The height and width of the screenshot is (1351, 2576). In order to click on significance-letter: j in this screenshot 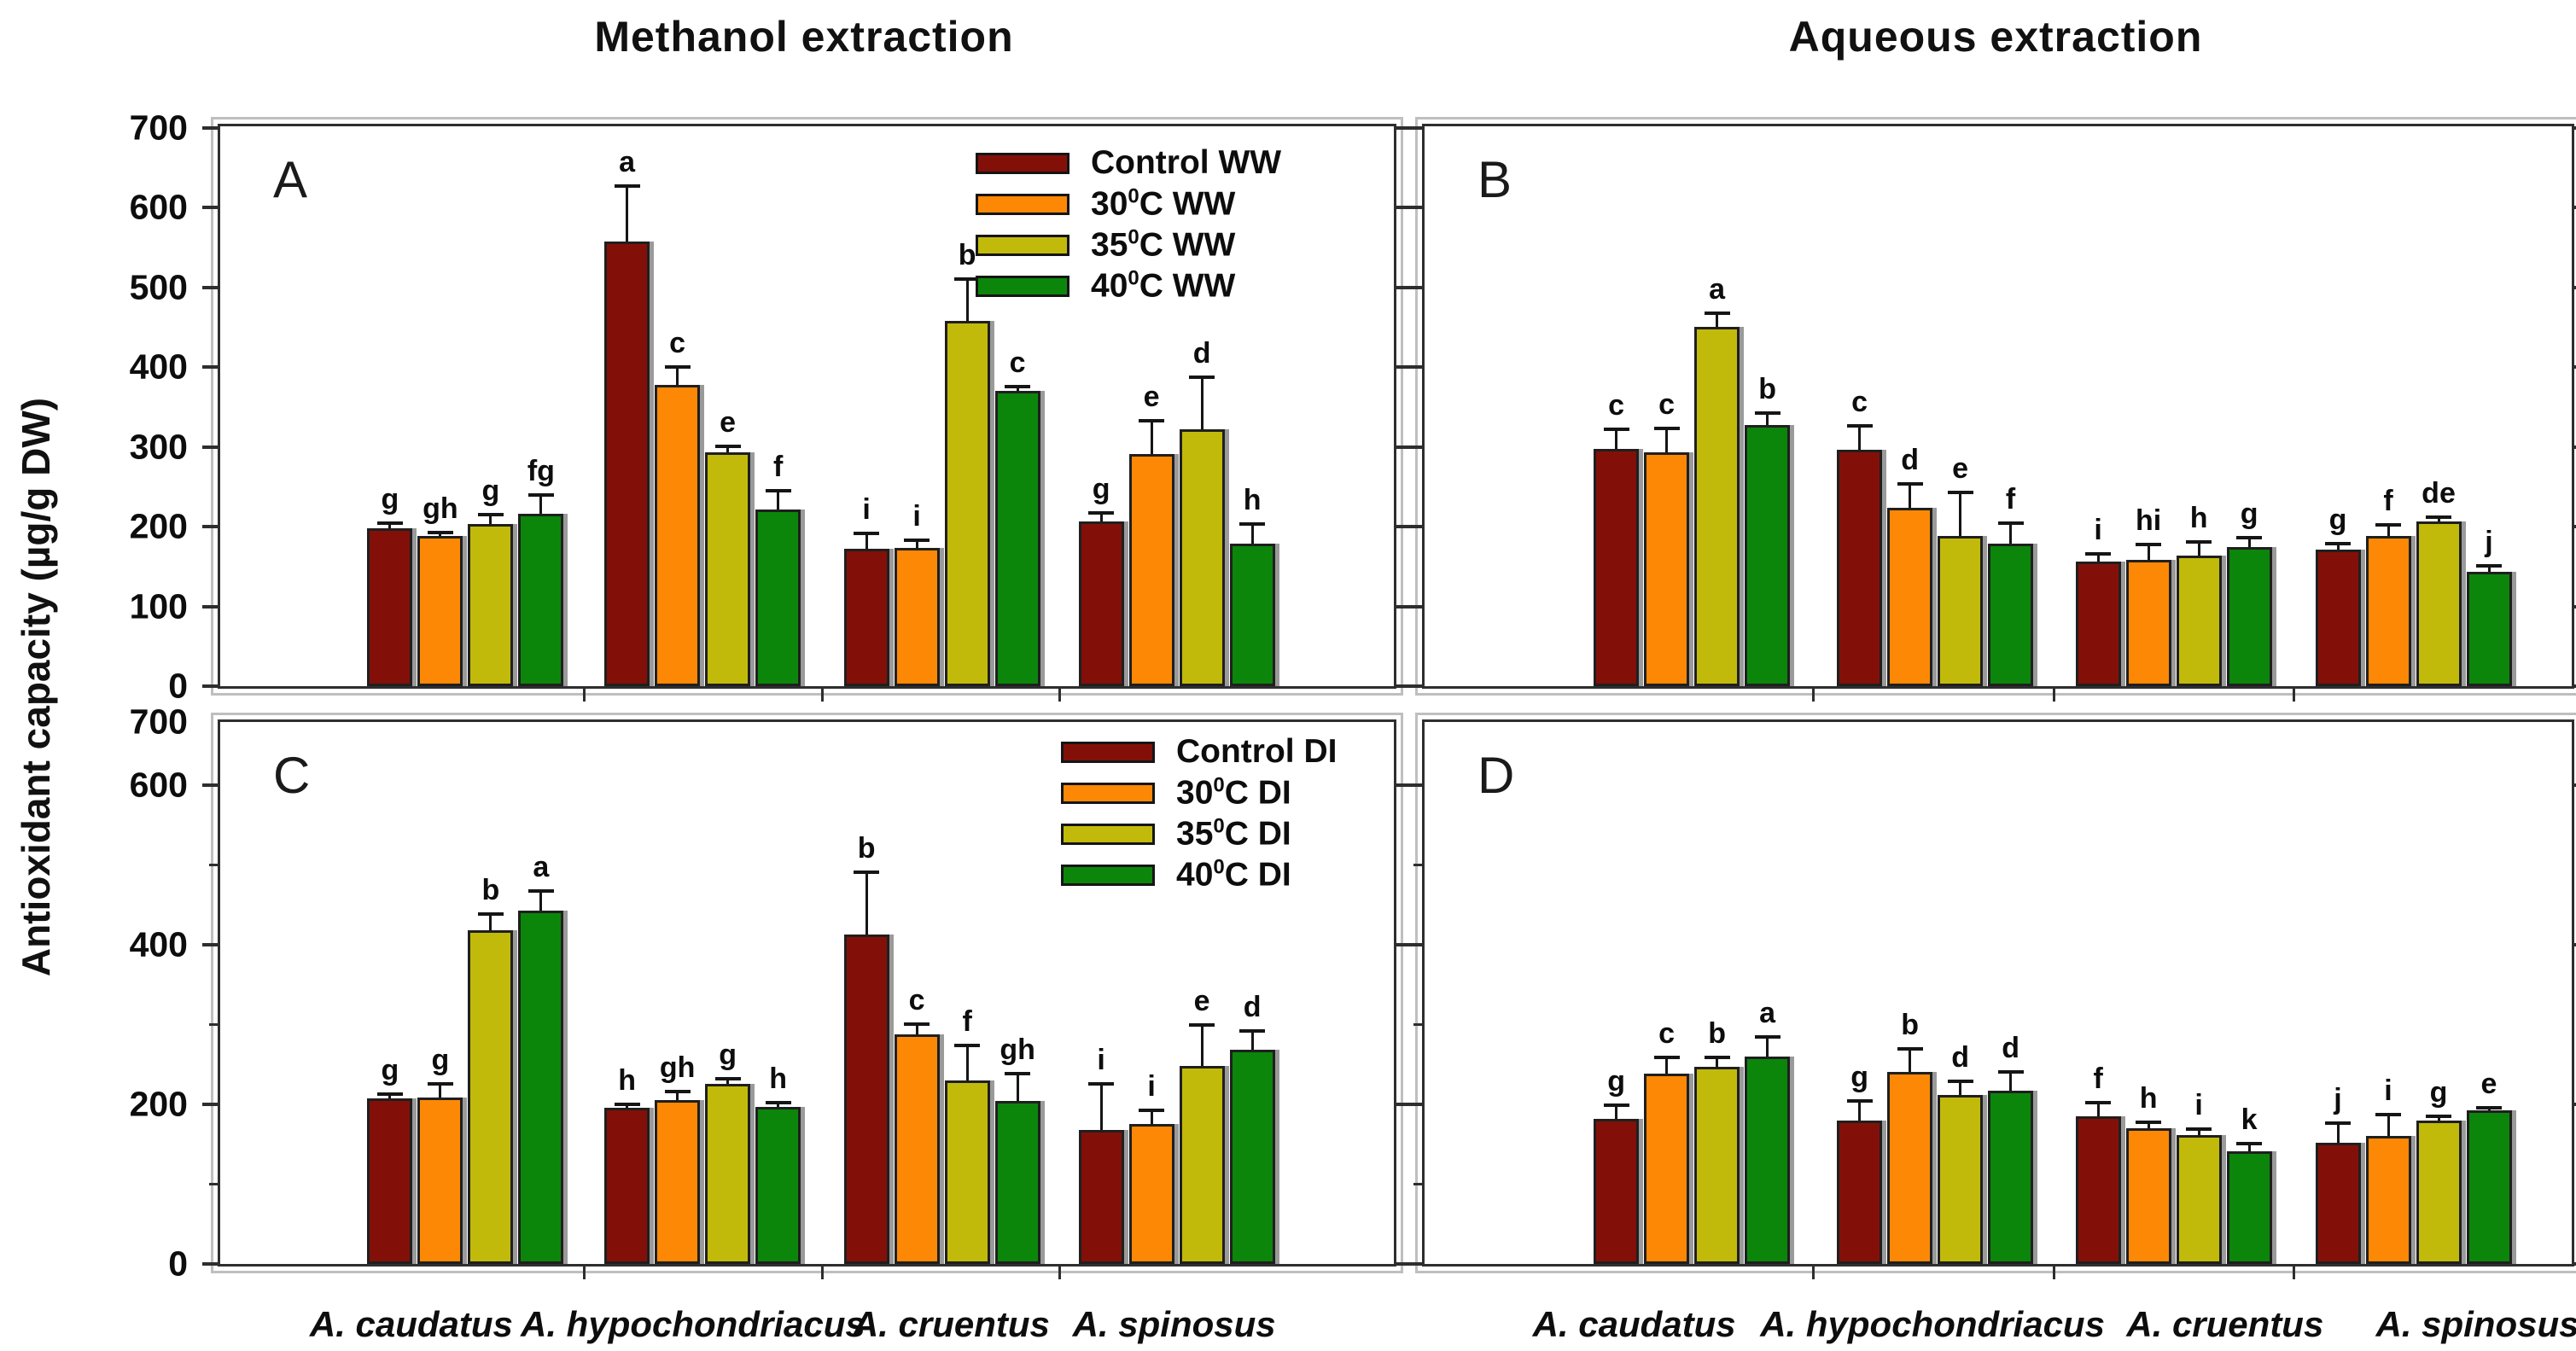, I will do `click(2489, 541)`.